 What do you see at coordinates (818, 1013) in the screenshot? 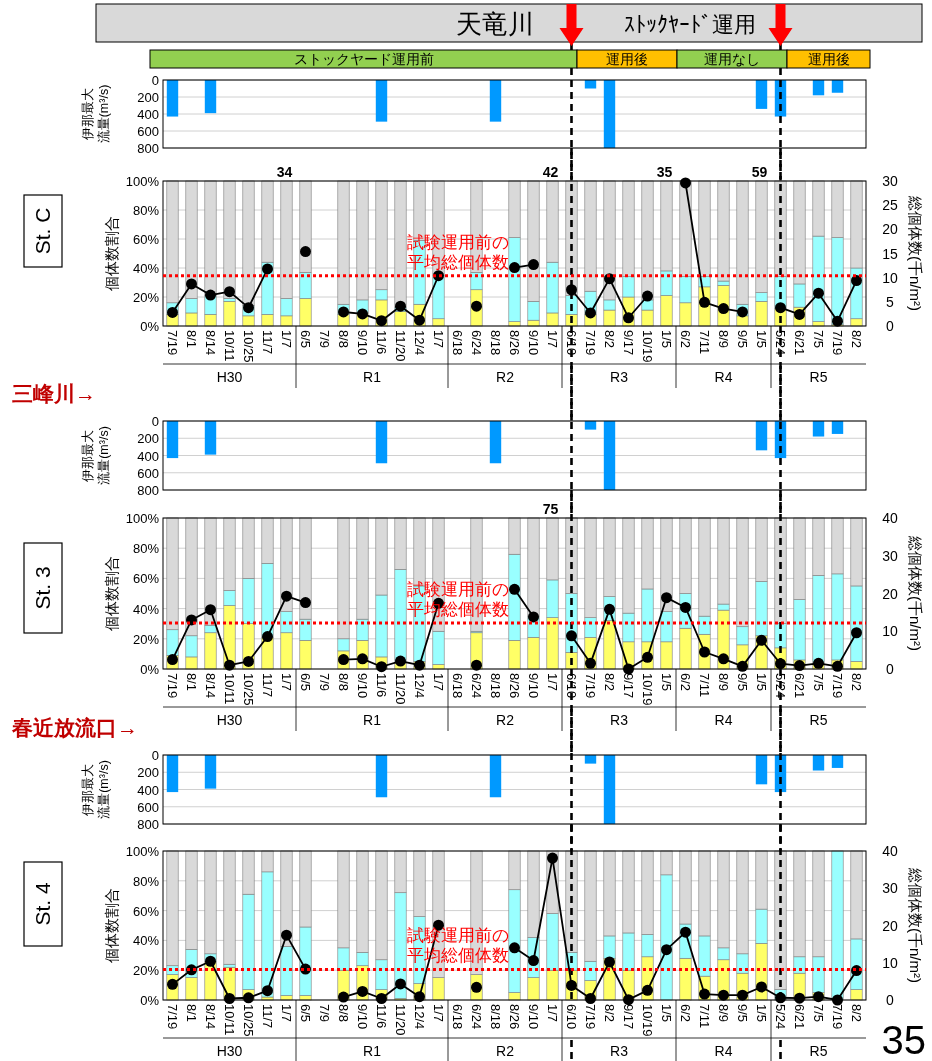
I see `x-tick-label: 7/5` at bounding box center [818, 1013].